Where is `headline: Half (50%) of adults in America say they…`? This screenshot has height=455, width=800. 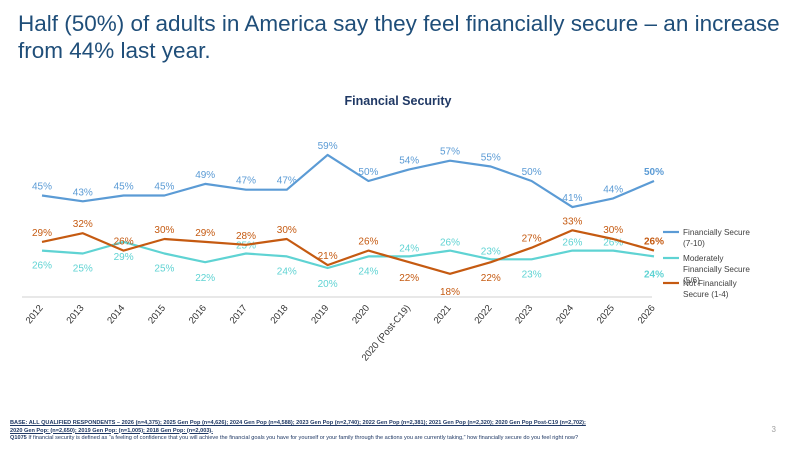 headline: Half (50%) of adults in America say they… is located at coordinates (399, 37).